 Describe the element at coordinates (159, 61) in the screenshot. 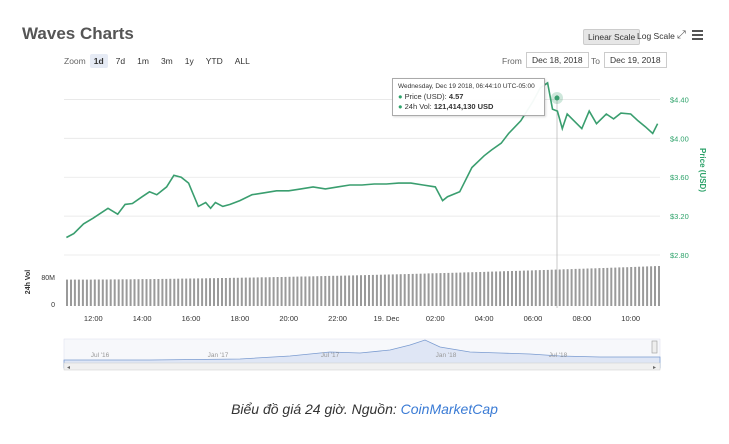

I see `zoom-controls: Zoom 1d 7d 1m 3m 1y YTD ALL` at that location.